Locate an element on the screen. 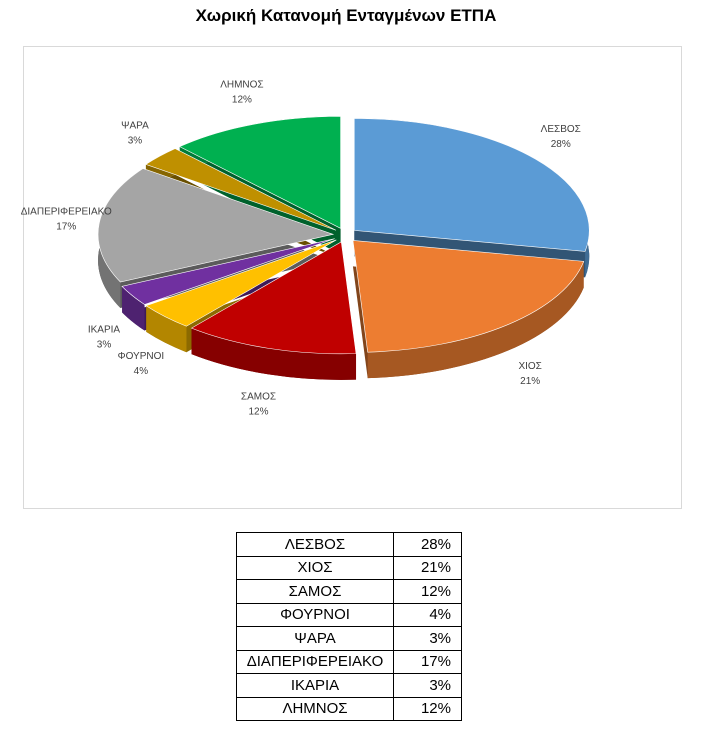 The image size is (709, 735). region-cell: ΧΙΟΣ is located at coordinates (315, 567).